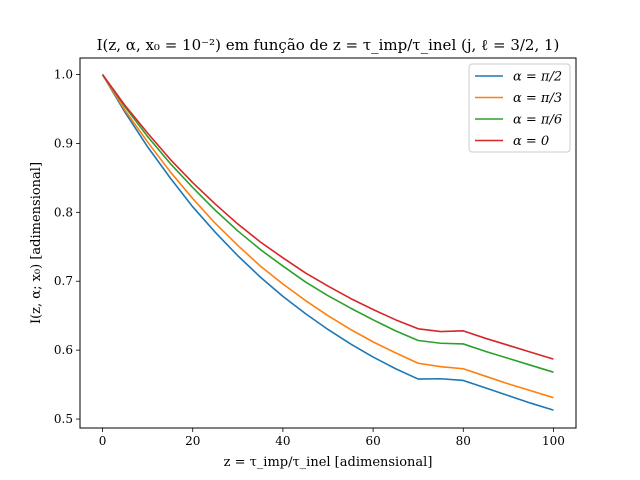 Image resolution: width=640 pixels, height=480 pixels. I want to click on y-tick-label: 0.6, so click(63, 350).